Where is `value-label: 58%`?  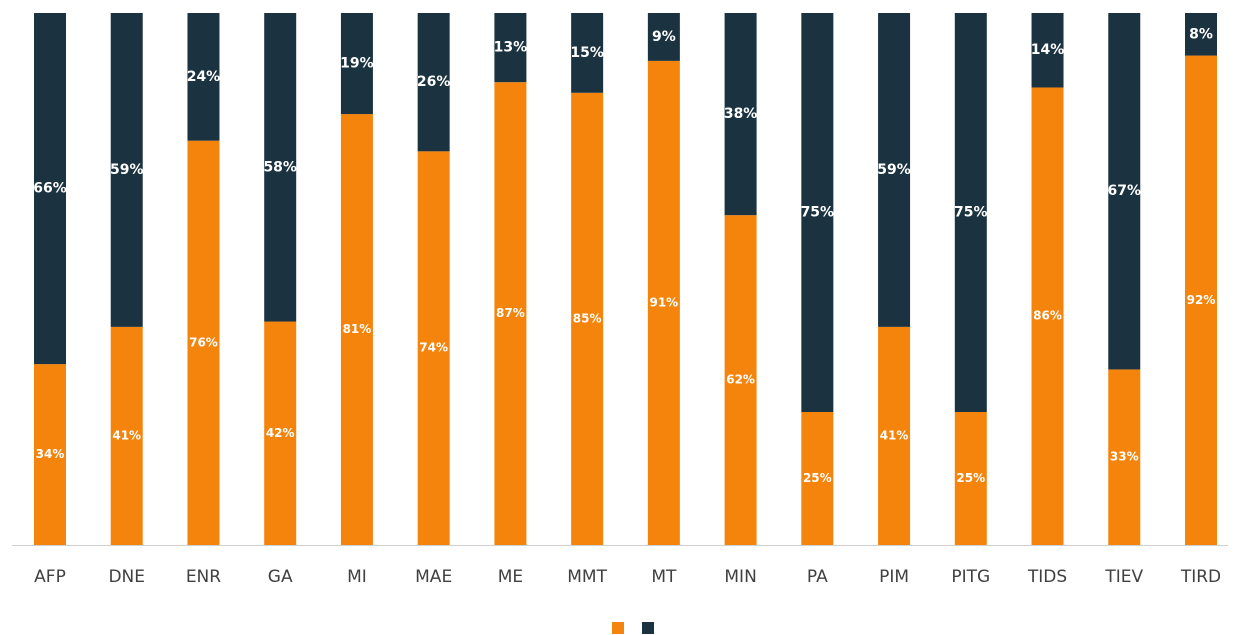
value-label: 58% is located at coordinates (280, 167).